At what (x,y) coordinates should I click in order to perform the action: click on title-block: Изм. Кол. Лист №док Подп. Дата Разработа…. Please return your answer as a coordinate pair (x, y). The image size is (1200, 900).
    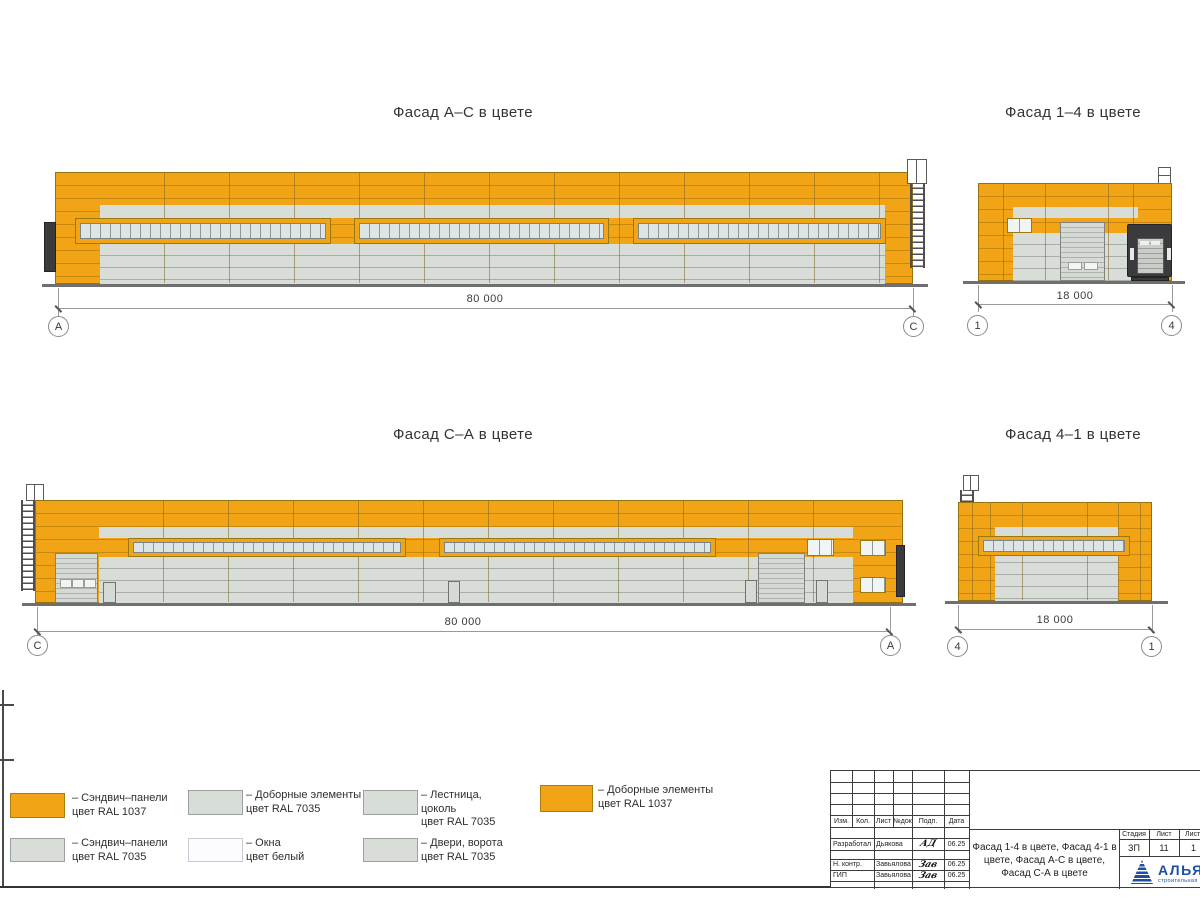
    Looking at the image, I should click on (1015, 829).